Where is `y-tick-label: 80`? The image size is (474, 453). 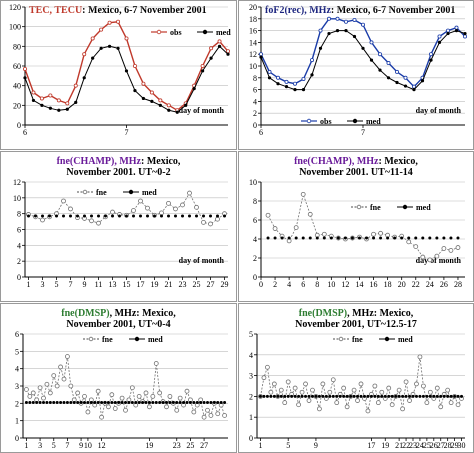 y-tick-label: 80 is located at coordinates (17, 46).